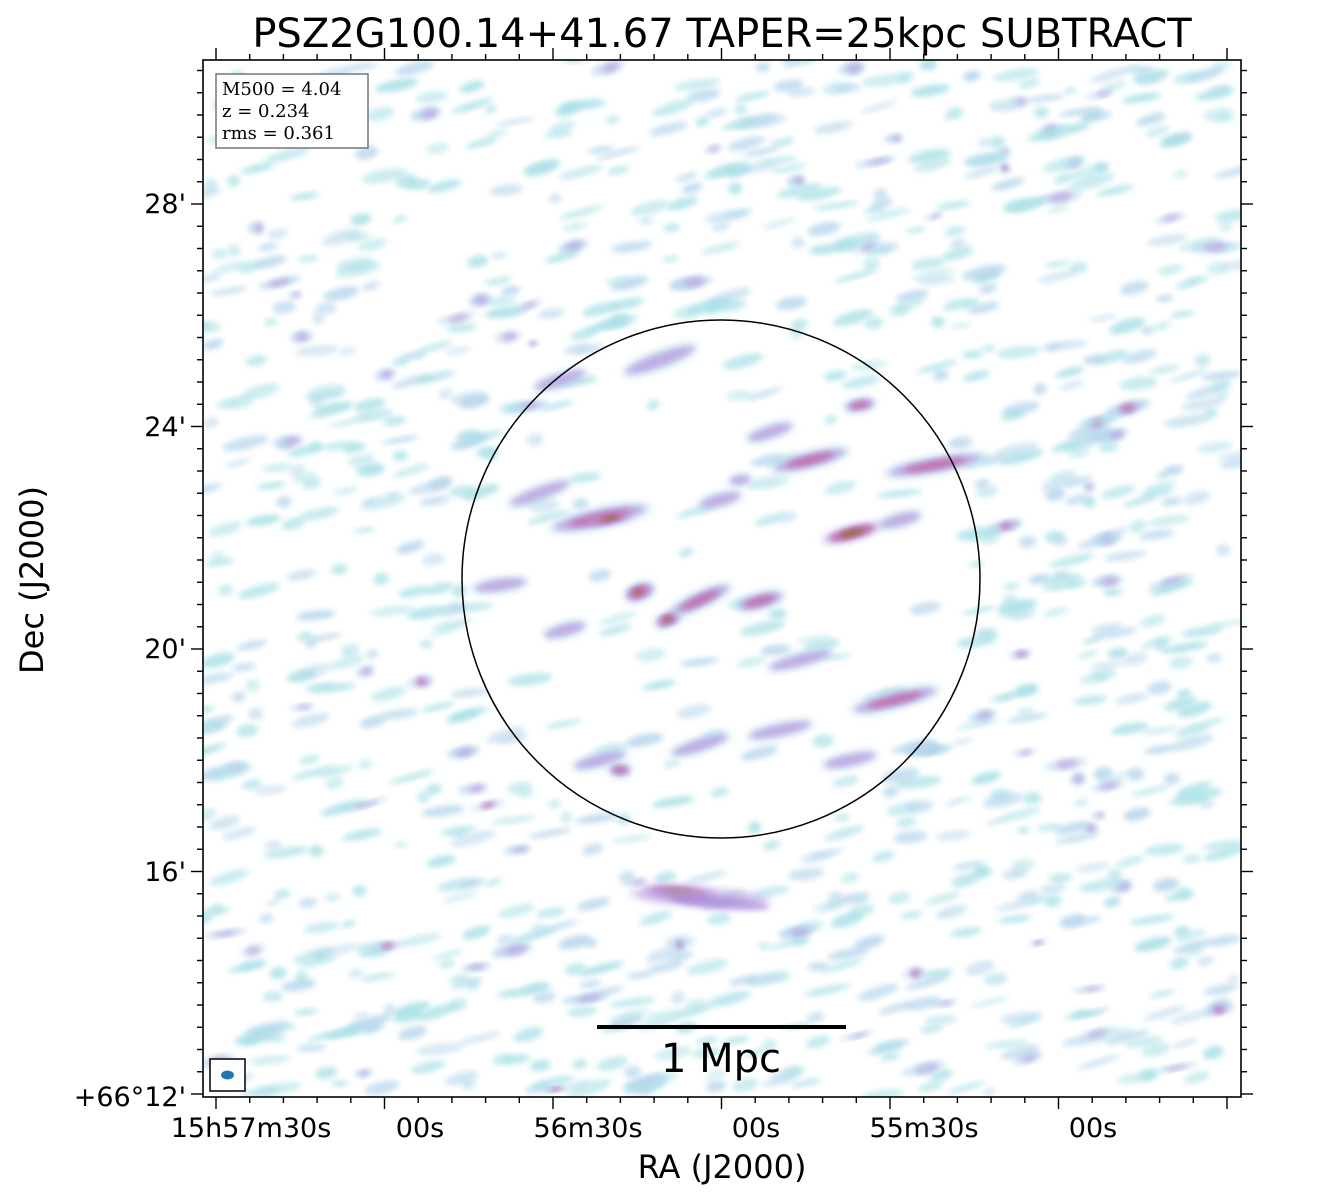  What do you see at coordinates (165, 649) in the screenshot?
I see `y-tick-label: 20'` at bounding box center [165, 649].